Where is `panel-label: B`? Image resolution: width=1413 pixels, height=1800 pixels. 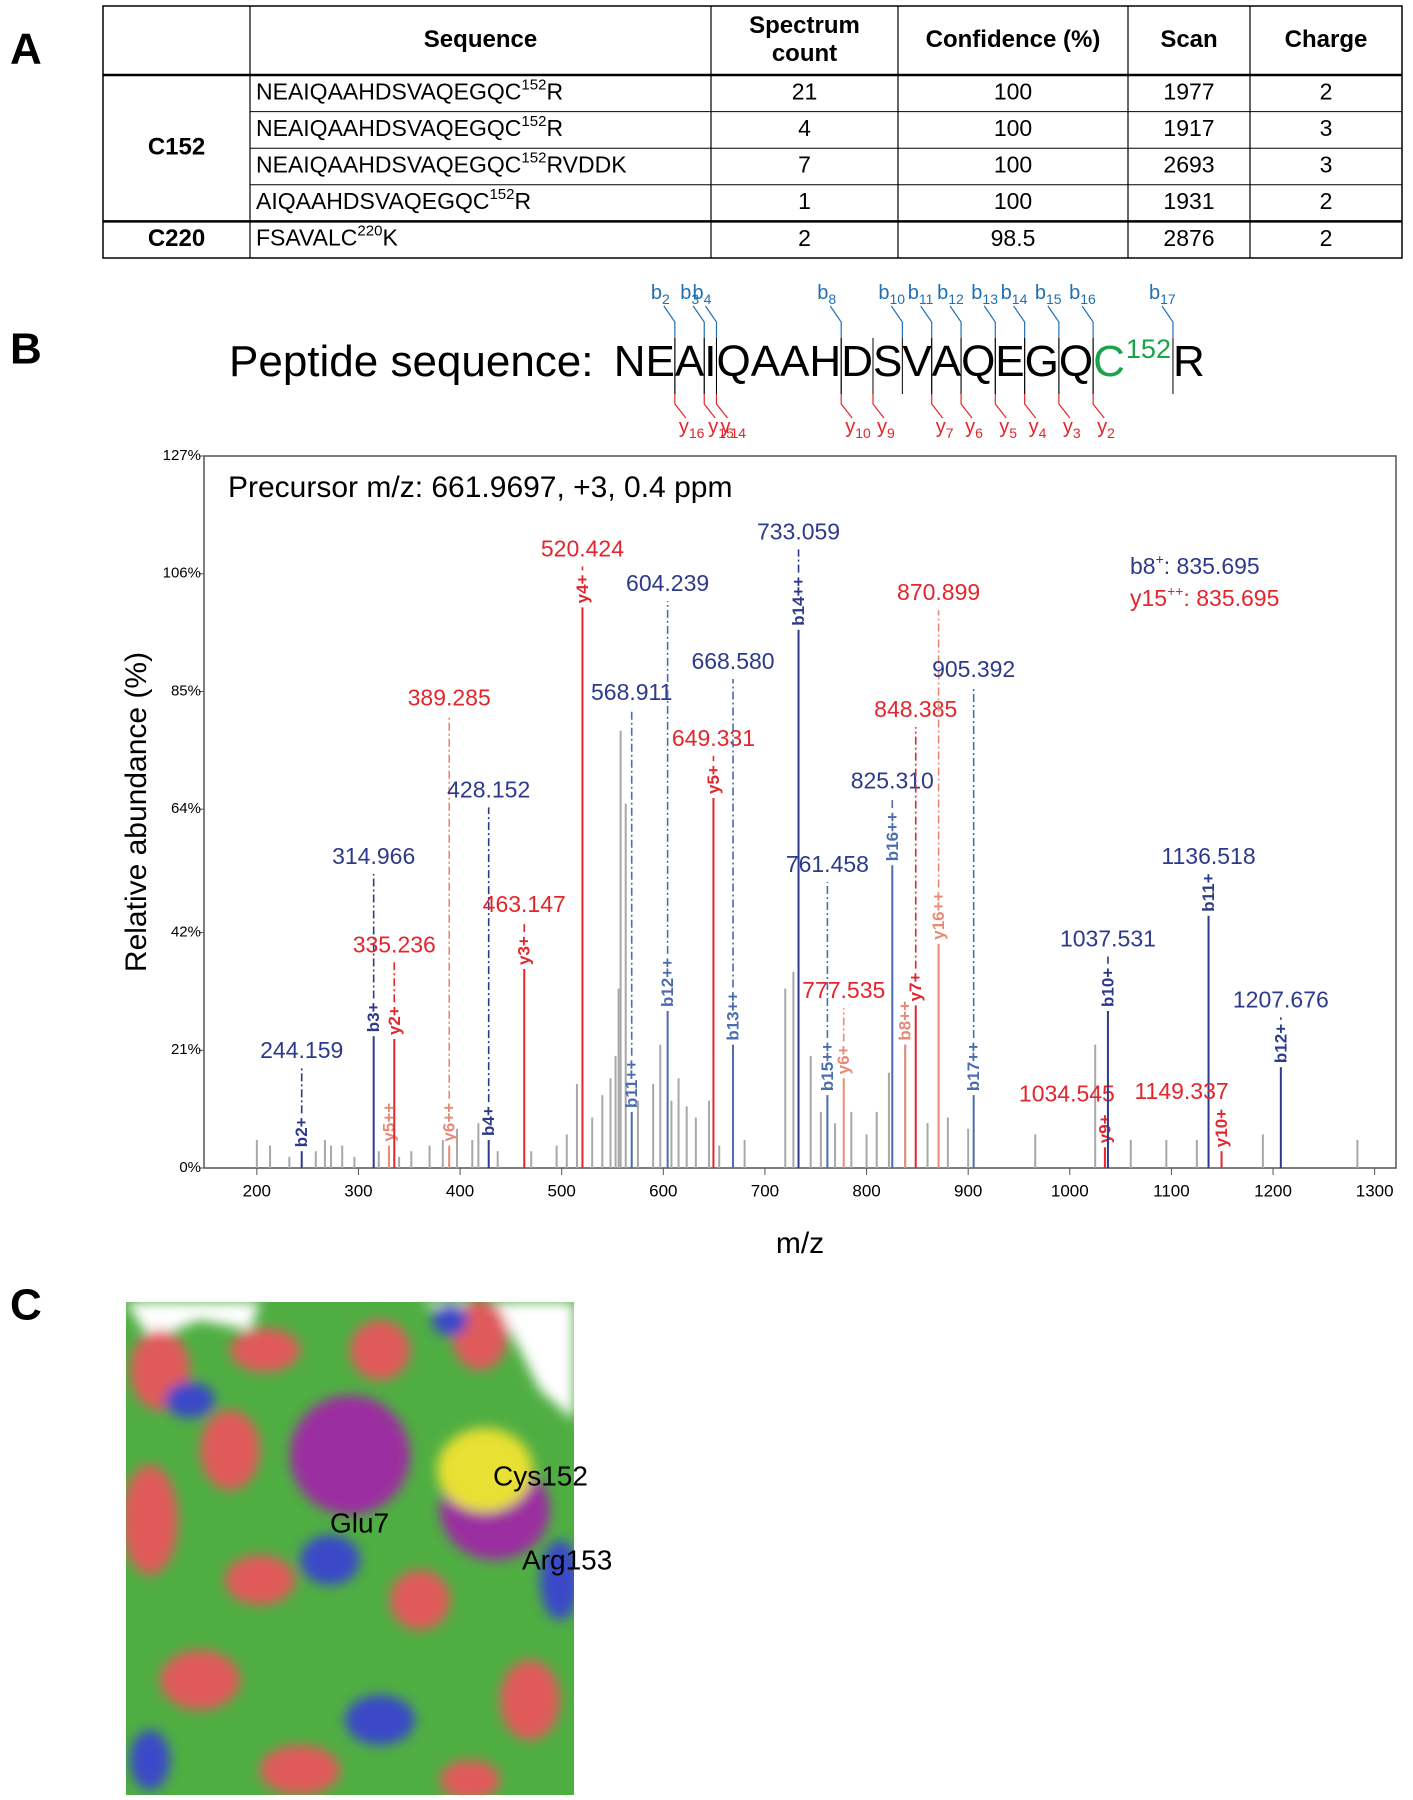
panel-label: B is located at coordinates (26, 349).